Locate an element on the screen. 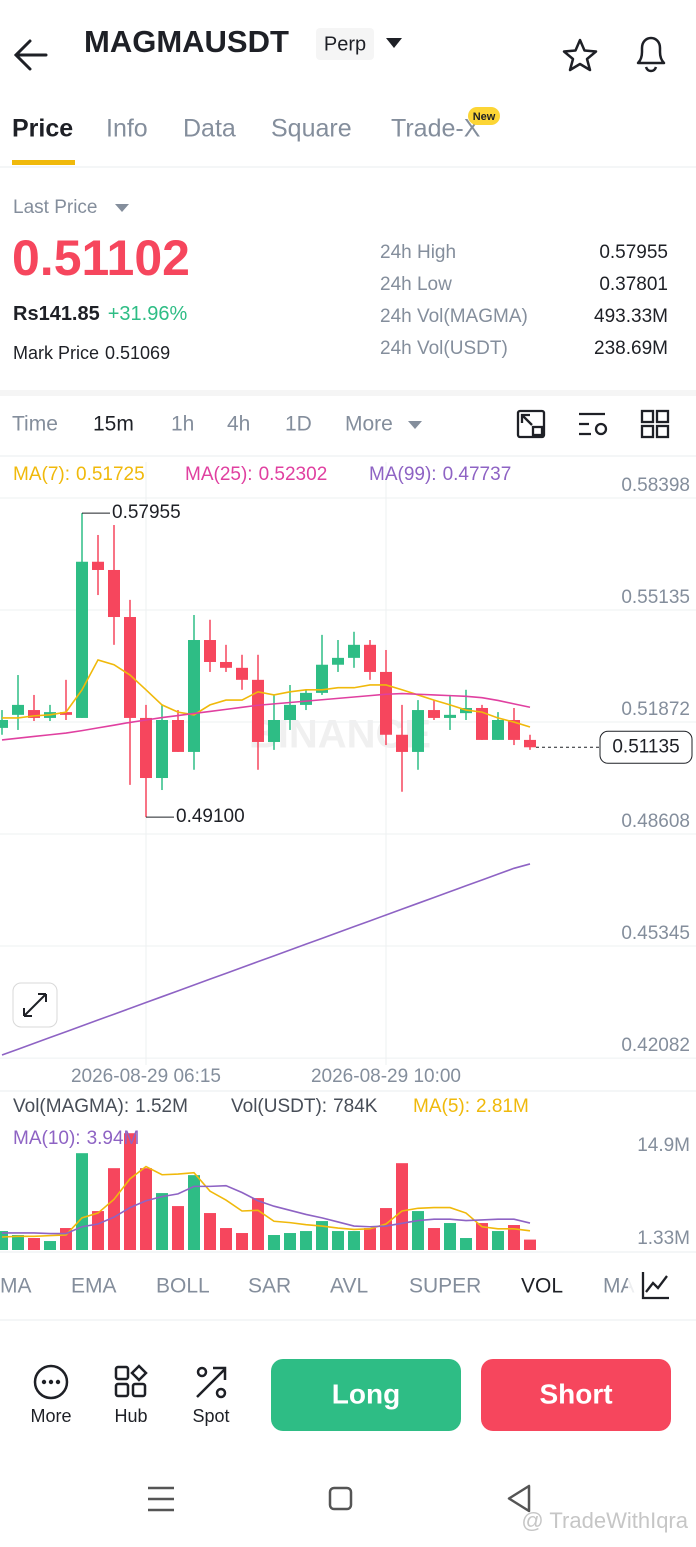 This screenshot has height=1547, width=696. interval: 15m is located at coordinates (113, 424).